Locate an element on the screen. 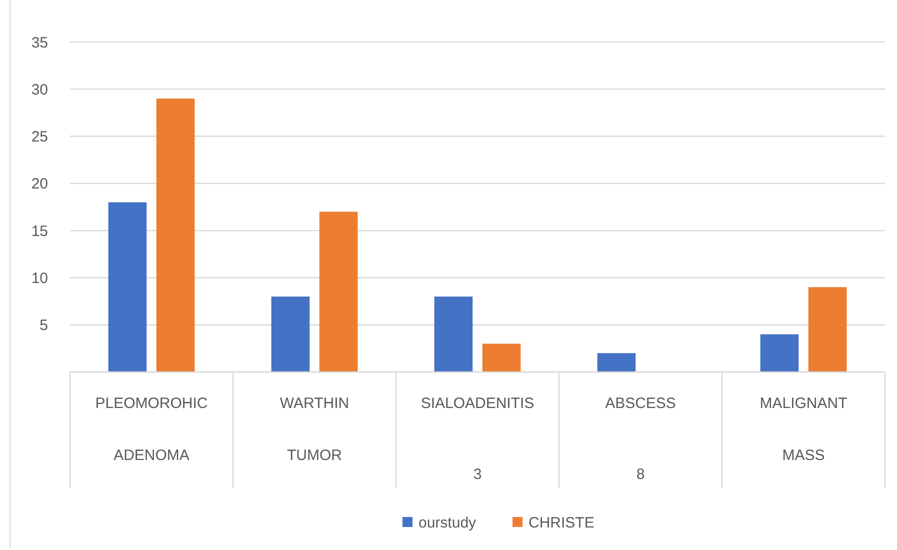  y-tick-label: 10 is located at coordinates (39, 278).